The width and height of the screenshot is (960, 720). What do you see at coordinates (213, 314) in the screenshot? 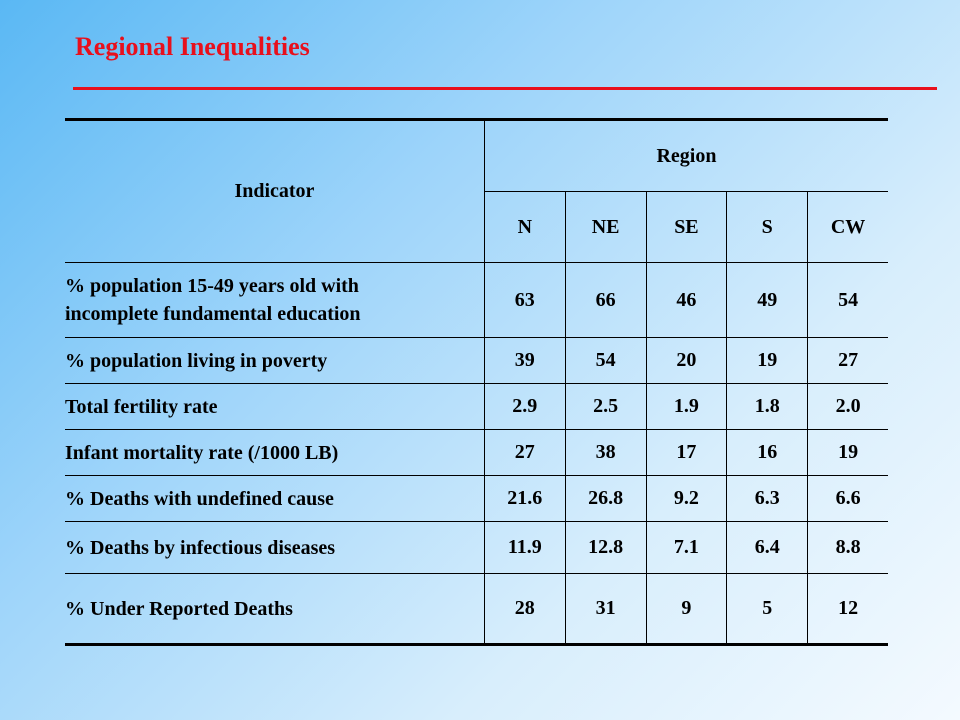
I see `row-label-line: incomplete fundamental education` at bounding box center [213, 314].